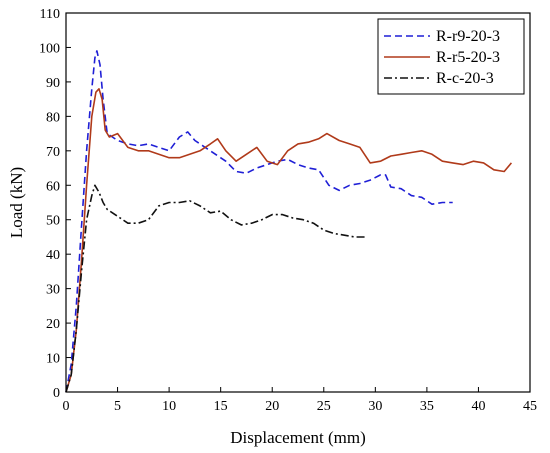 This screenshot has width=550, height=453. Describe the element at coordinates (530, 406) in the screenshot. I see `x-tick-label: 45` at that location.